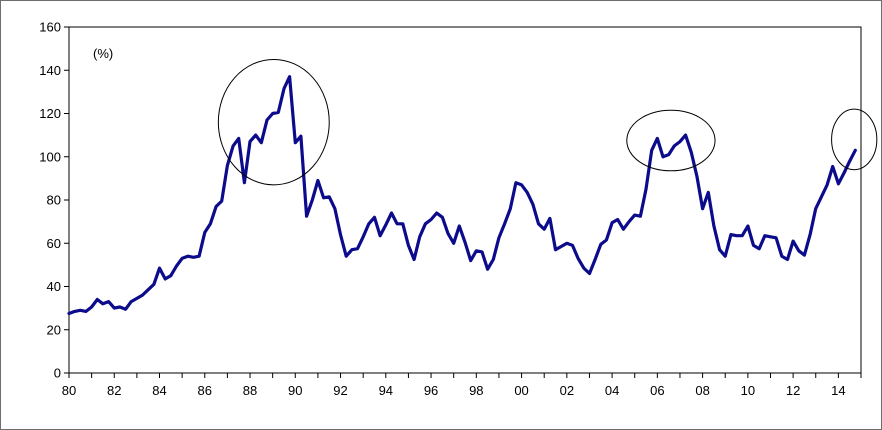 The width and height of the screenshot is (882, 430). What do you see at coordinates (793, 390) in the screenshot?
I see `x-tick-label: 12` at bounding box center [793, 390].